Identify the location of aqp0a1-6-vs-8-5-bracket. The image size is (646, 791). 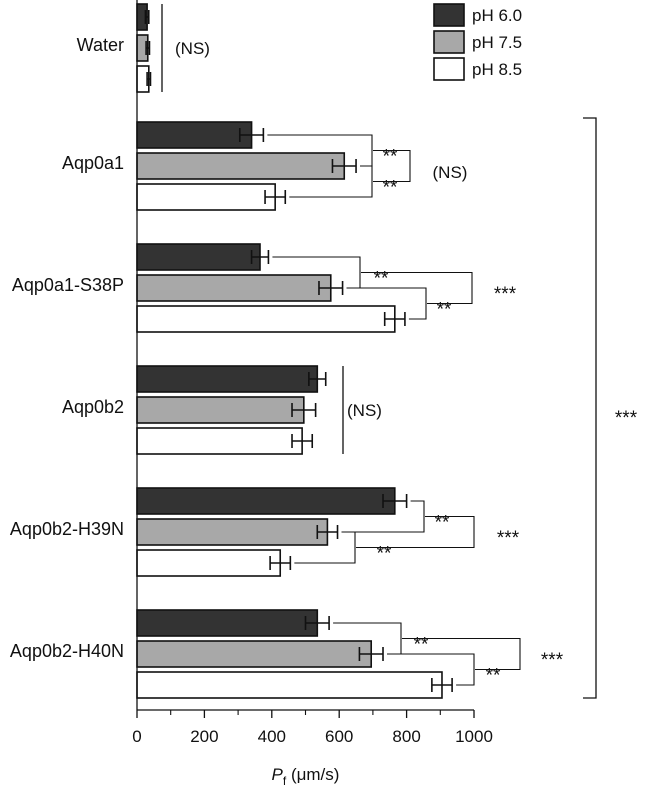
(392, 166).